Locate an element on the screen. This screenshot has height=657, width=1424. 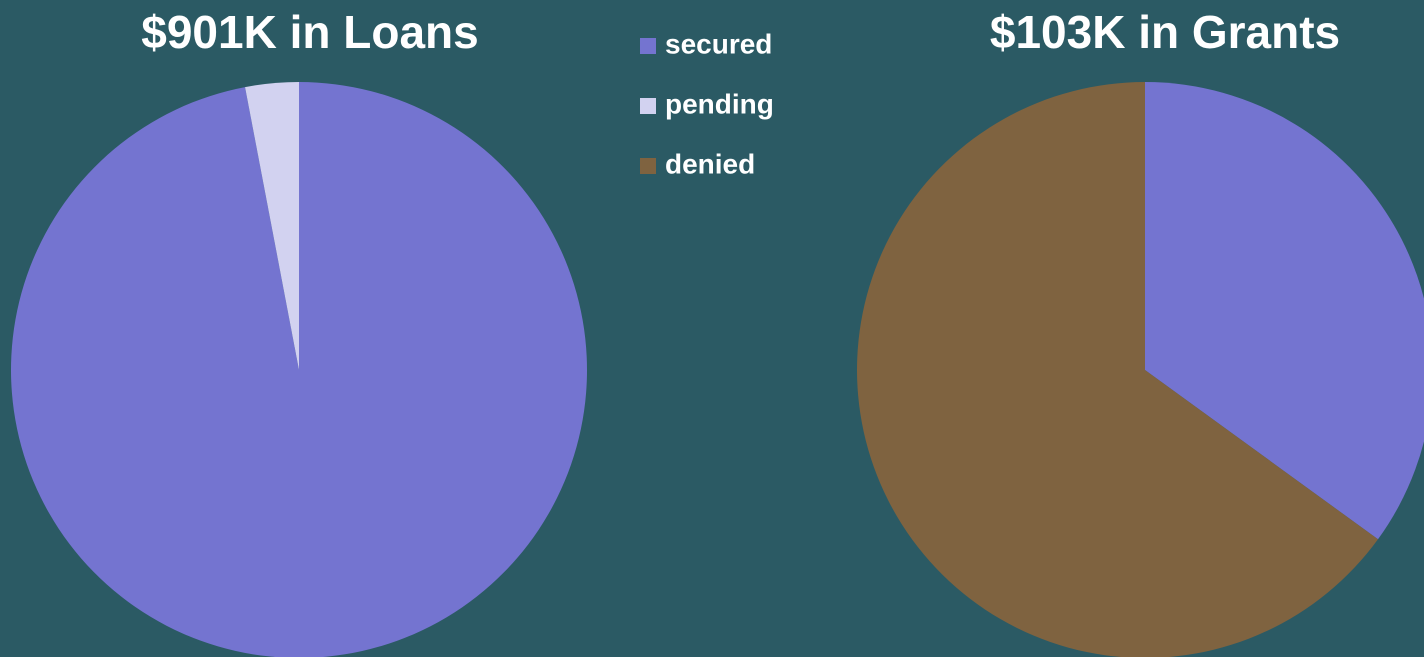
legend-label: denied is located at coordinates (710, 163).